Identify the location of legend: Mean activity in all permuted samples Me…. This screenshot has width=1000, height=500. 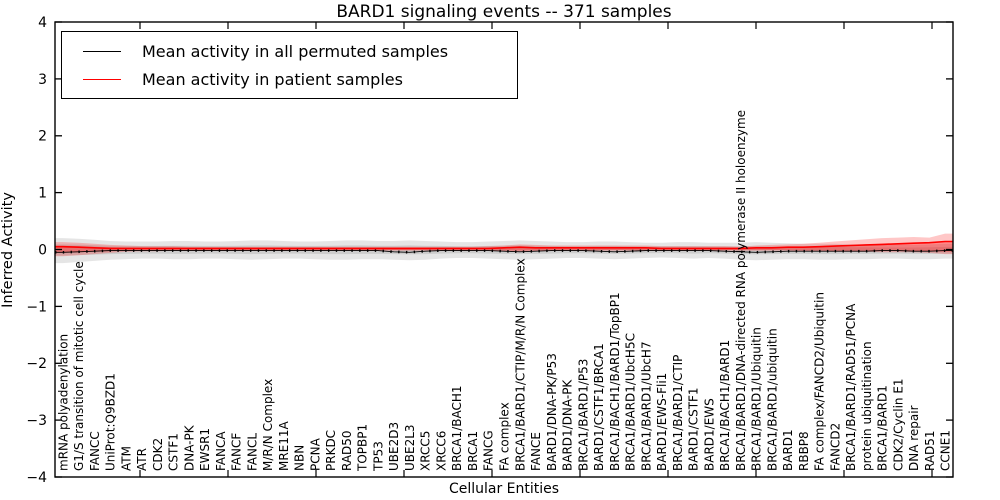
(289, 65).